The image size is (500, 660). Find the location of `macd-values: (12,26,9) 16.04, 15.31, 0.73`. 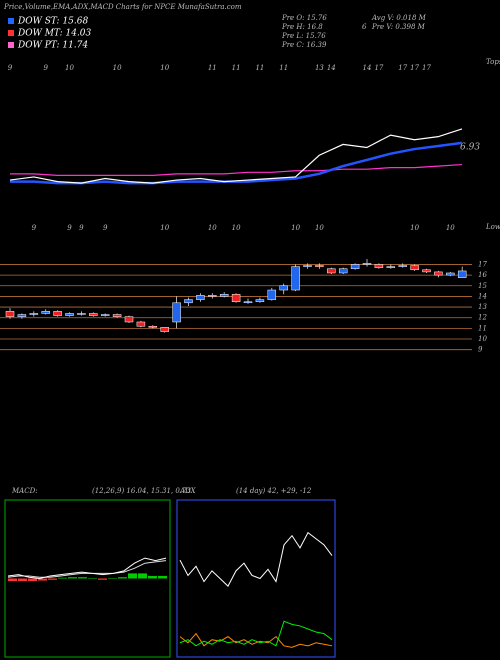

macd-values: (12,26,9) 16.04, 15.31, 0.73 is located at coordinates (142, 491).